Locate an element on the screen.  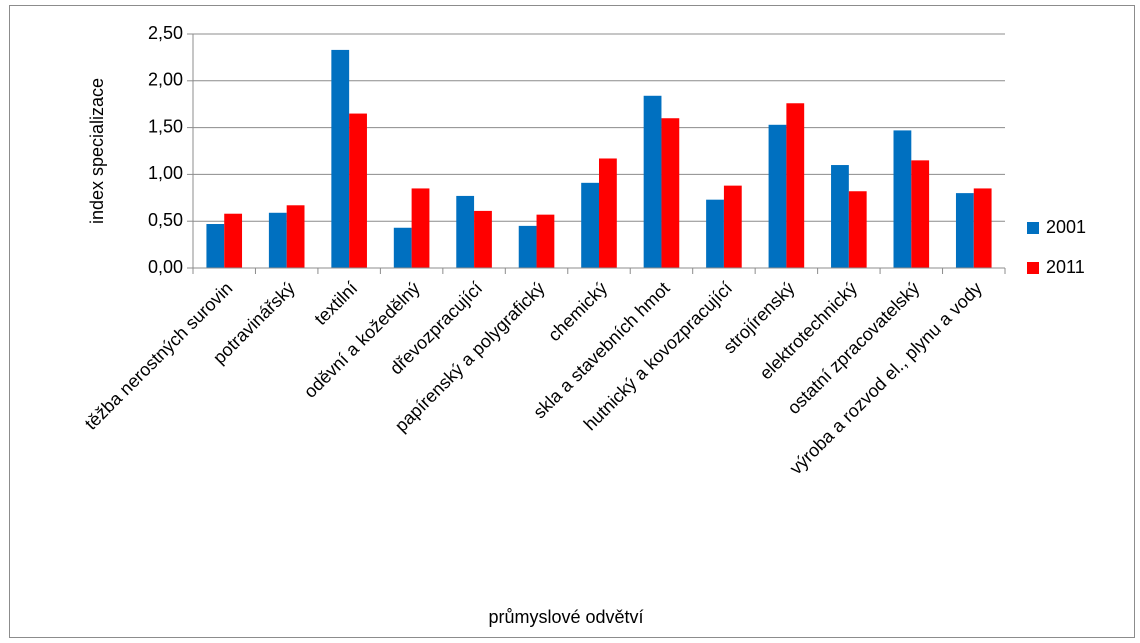
y-axis-title: index specializace is located at coordinates (97, 151).